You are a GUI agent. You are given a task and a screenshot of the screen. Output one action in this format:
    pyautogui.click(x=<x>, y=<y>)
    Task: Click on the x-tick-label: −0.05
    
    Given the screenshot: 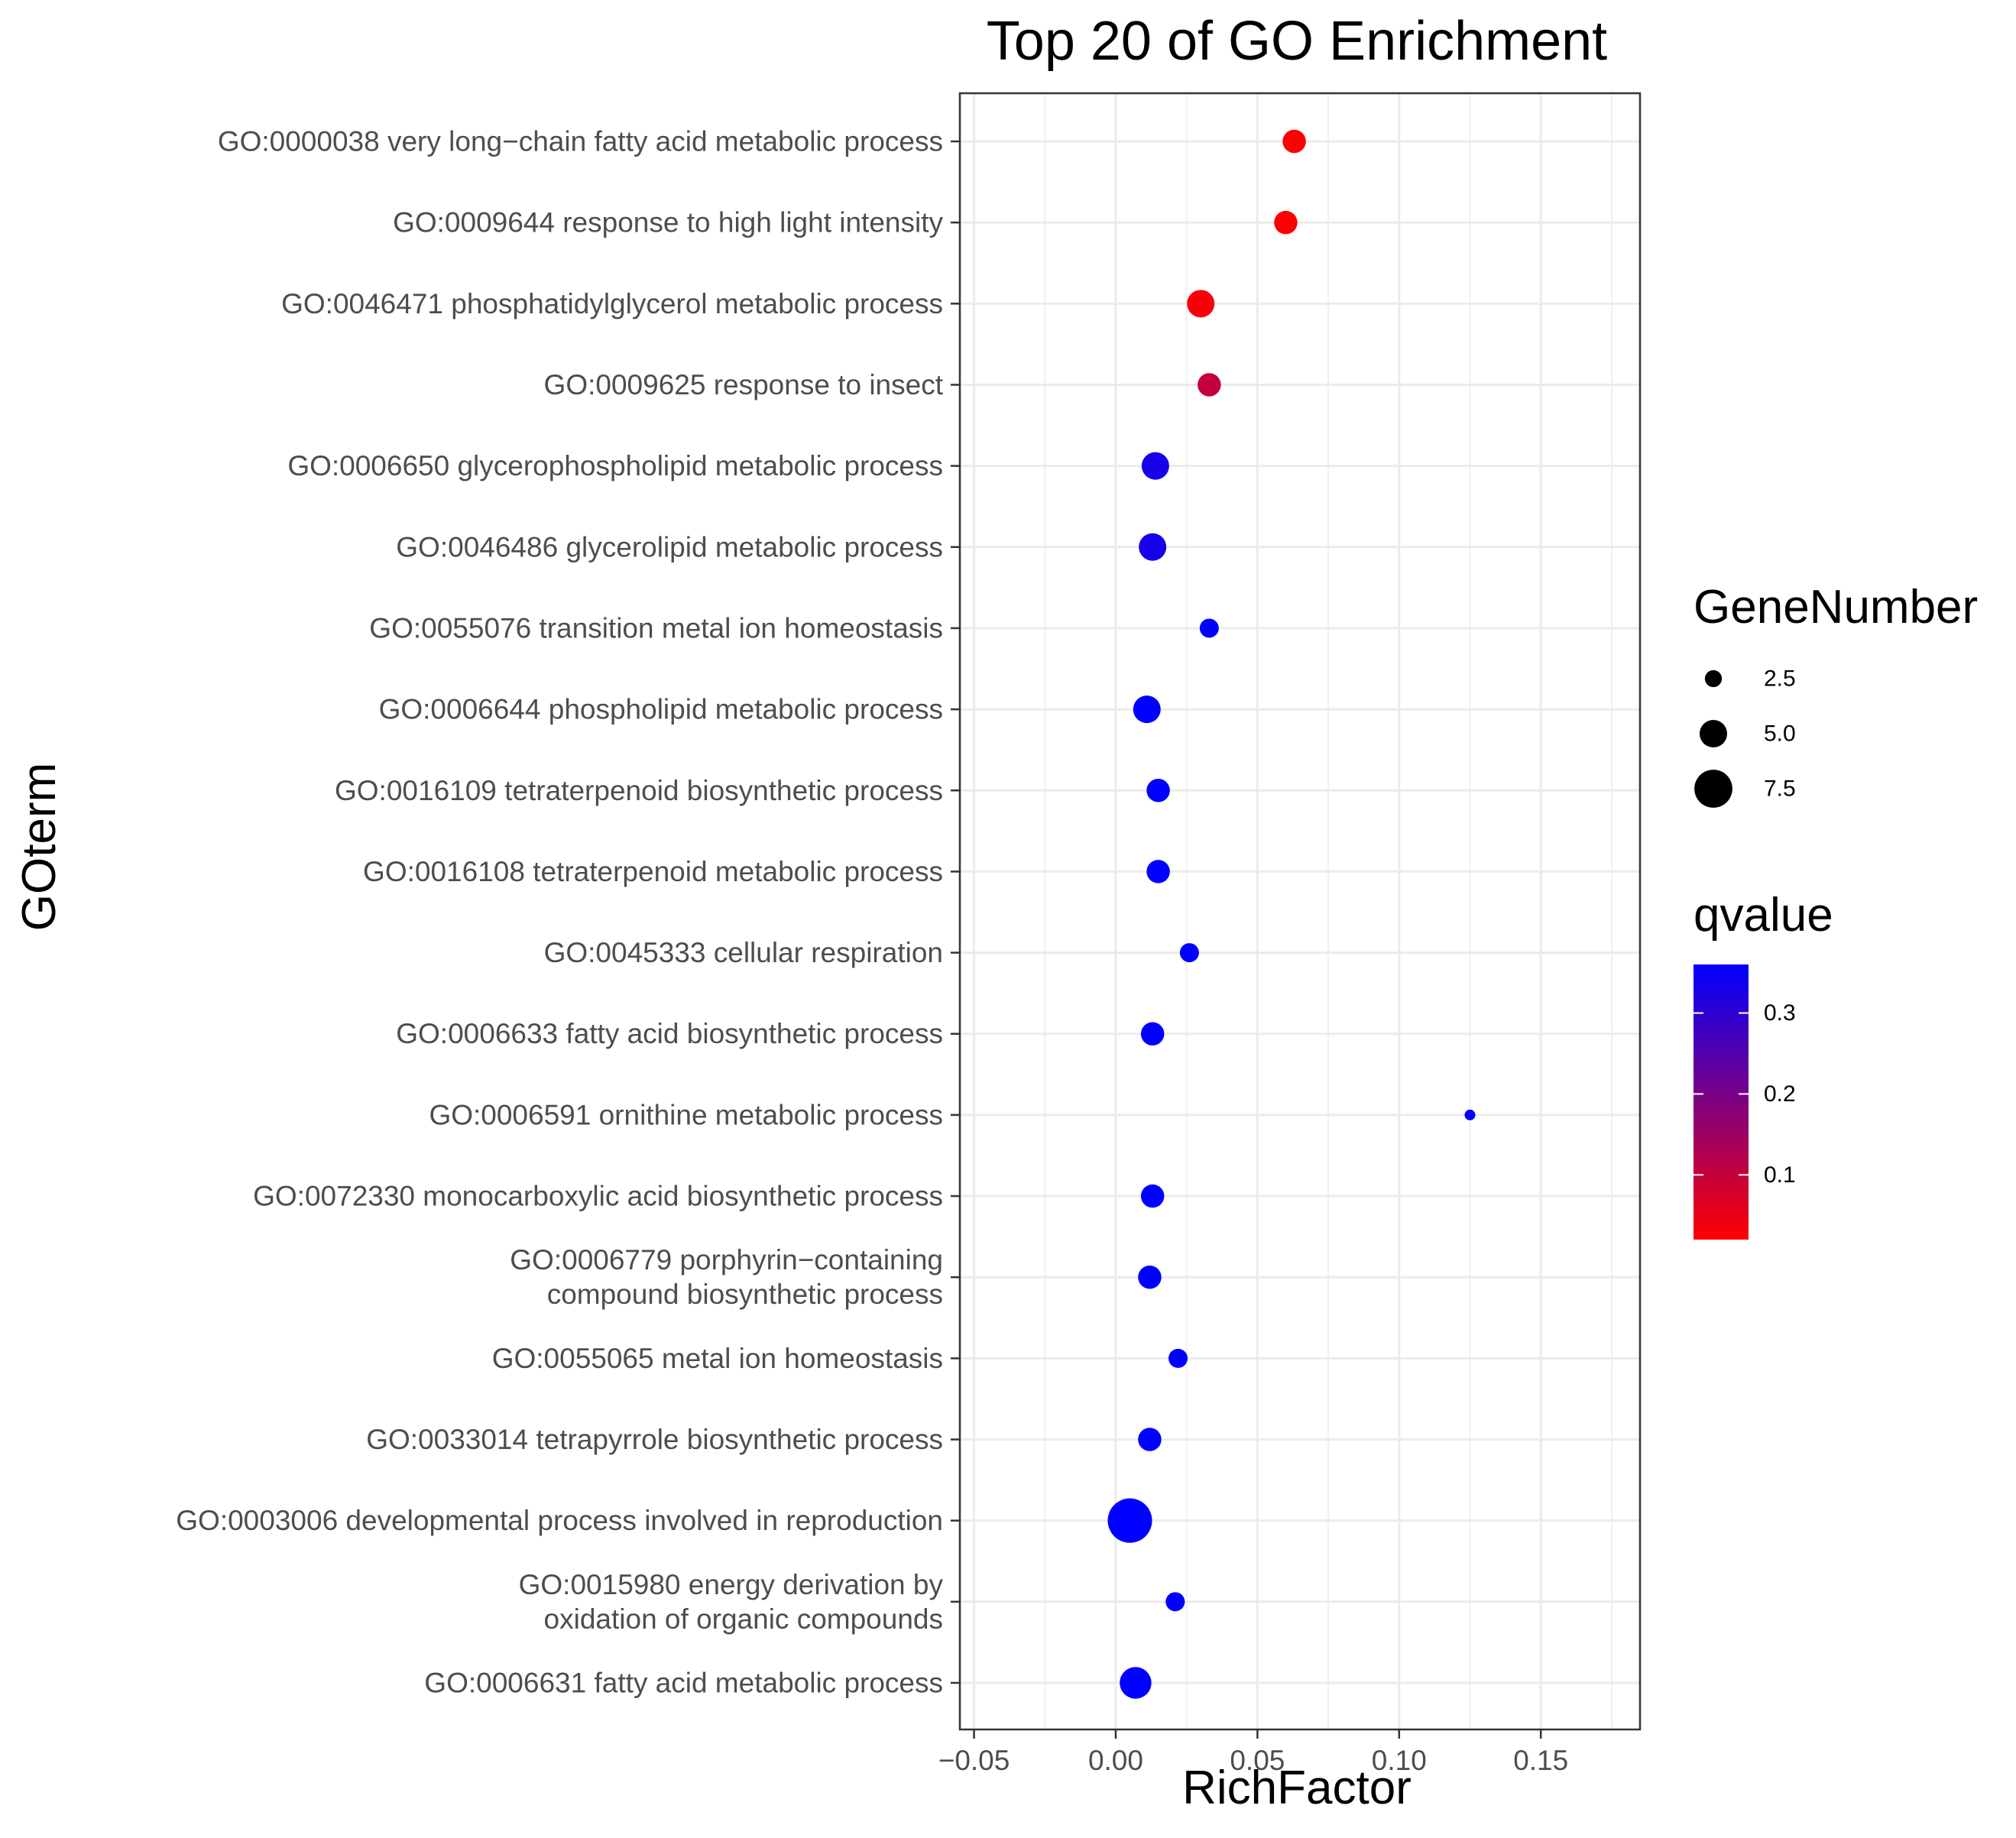 What is the action you would take?
    pyautogui.click(x=974, y=1760)
    